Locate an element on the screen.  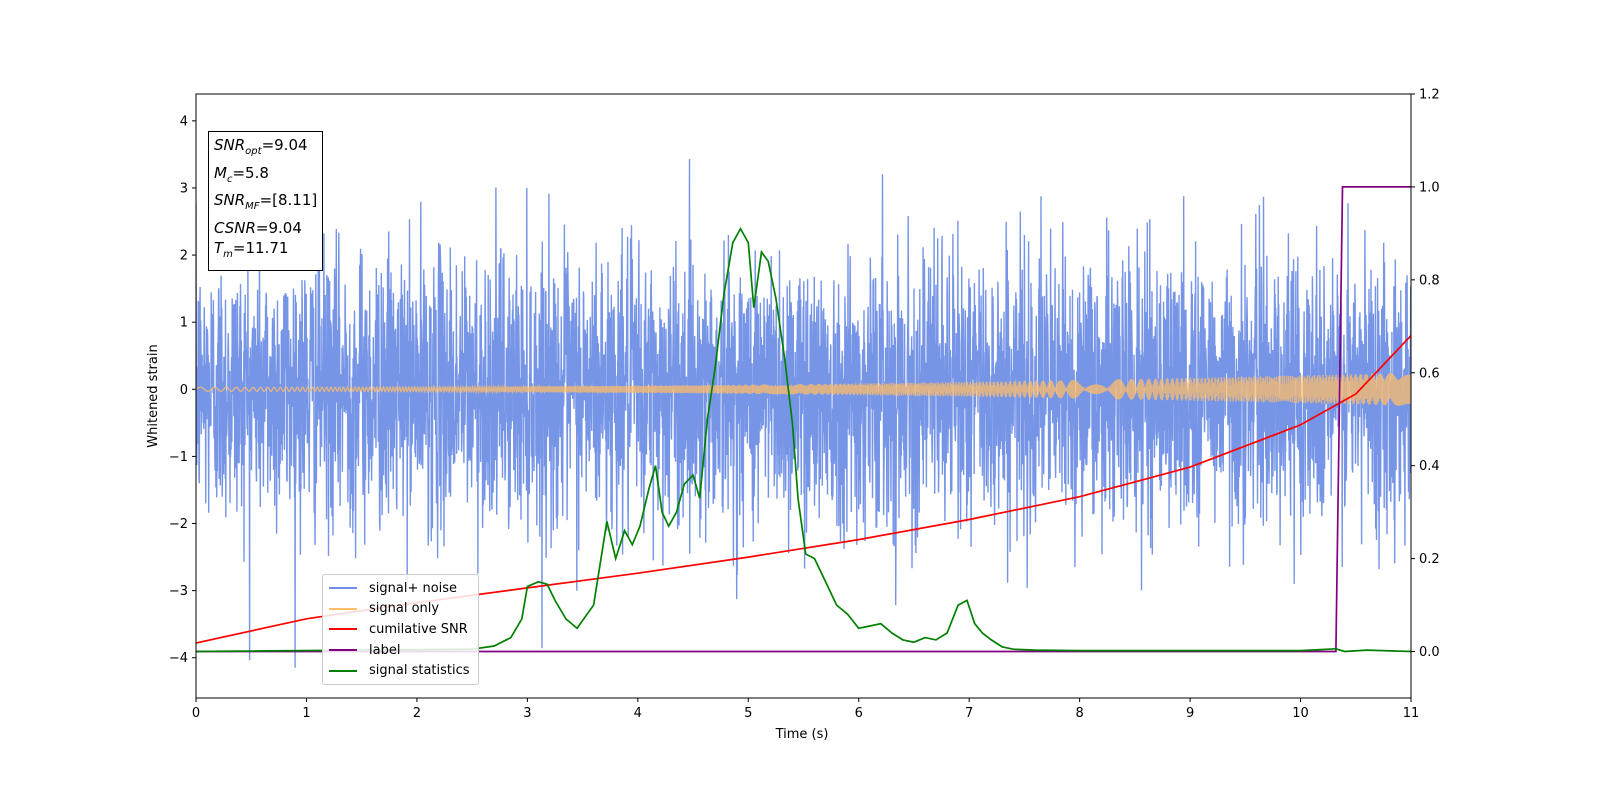
x-tick-label: 8 is located at coordinates (1079, 713).